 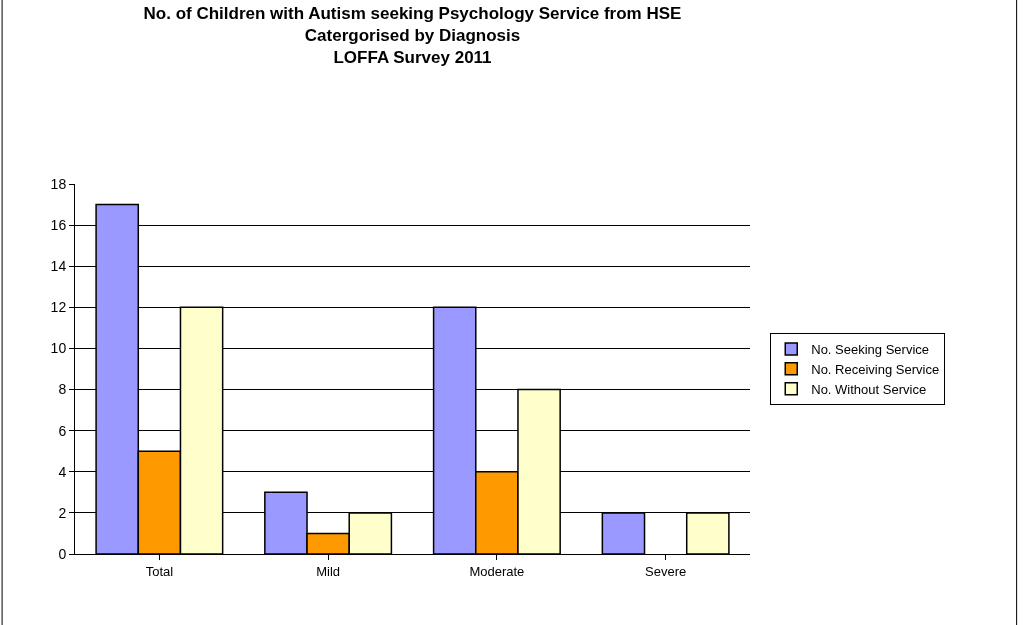 I want to click on chart-title: No. of Children with Autism seeking Psychology Service from HSE Catergorised by Diagnosis LOFFA Survey 2011, so click(x=412, y=35).